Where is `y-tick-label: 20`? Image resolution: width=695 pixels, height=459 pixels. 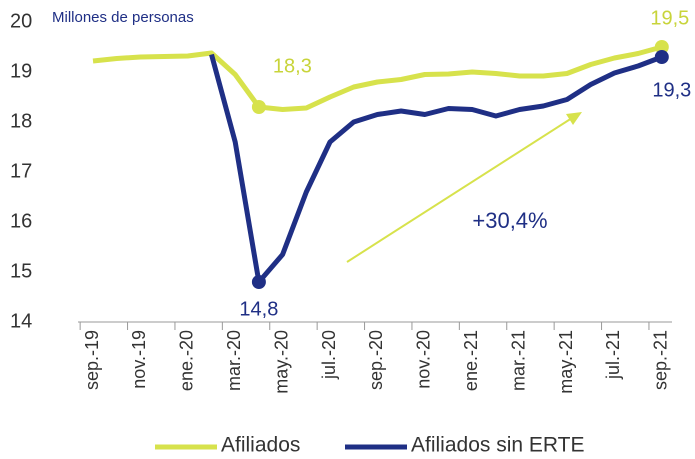
y-tick-label: 20 is located at coordinates (21, 21).